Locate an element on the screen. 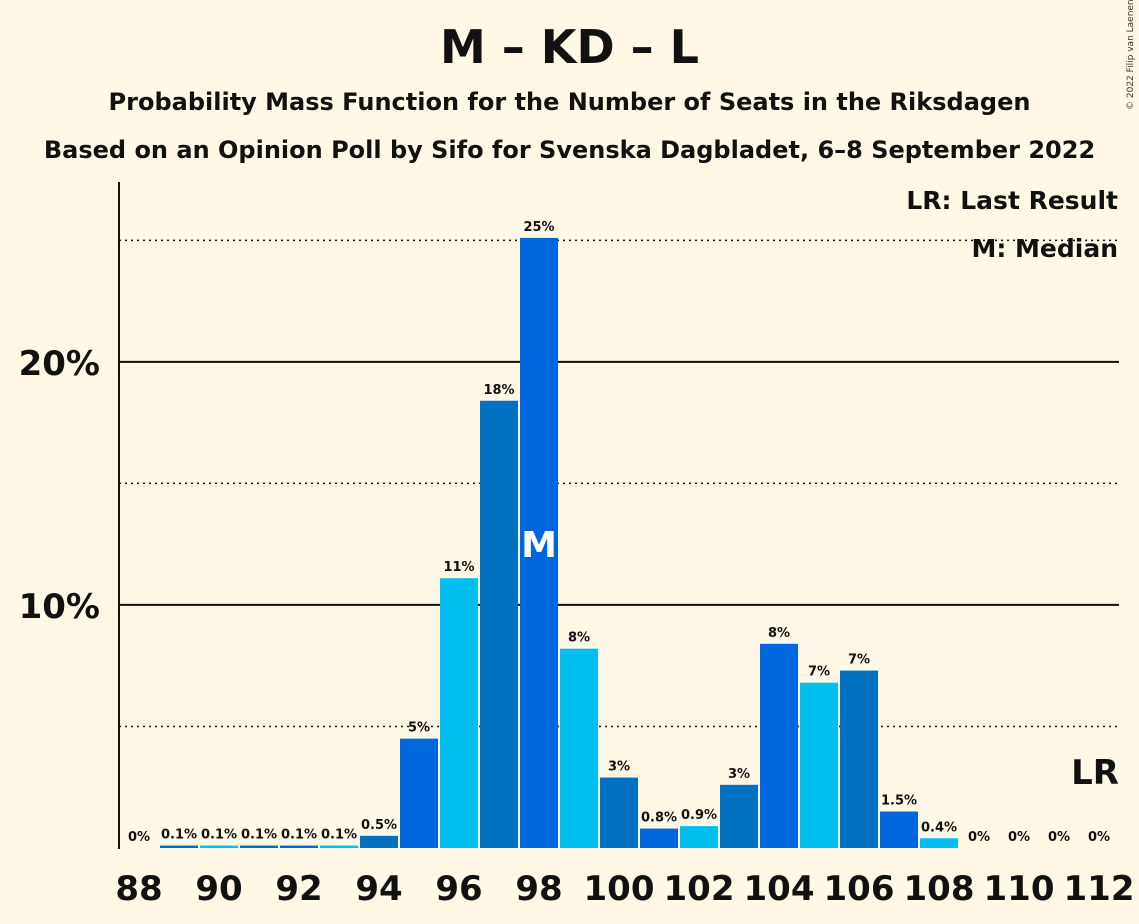 This screenshot has width=1139, height=924. x-tick-label: 94 is located at coordinates (378, 889).